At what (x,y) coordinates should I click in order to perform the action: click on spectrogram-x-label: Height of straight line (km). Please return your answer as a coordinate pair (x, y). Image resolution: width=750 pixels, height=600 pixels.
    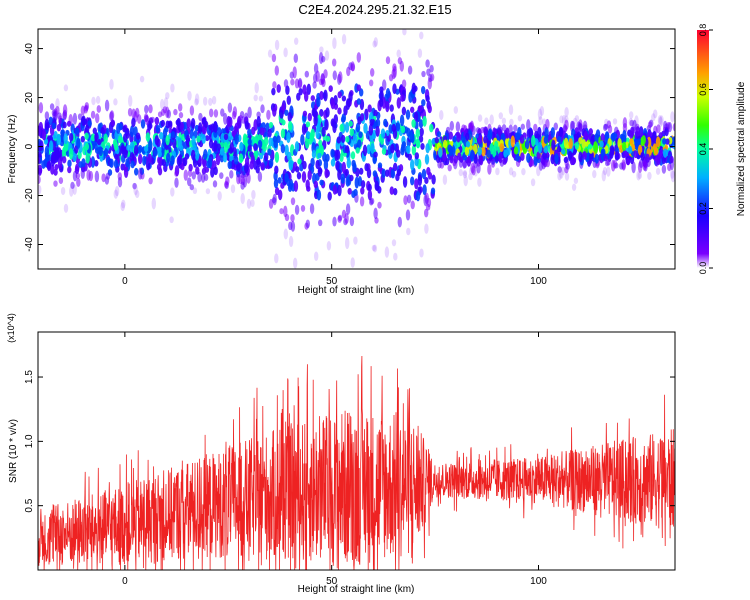
    Looking at the image, I should click on (356, 290).